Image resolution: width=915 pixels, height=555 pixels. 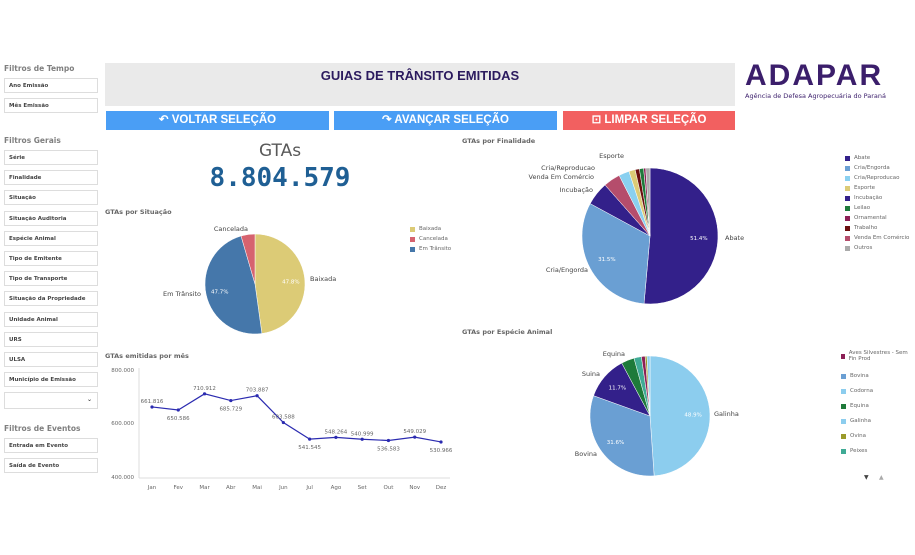 I want to click on general-filters-title: Filtros Gerais, so click(x=32, y=140).